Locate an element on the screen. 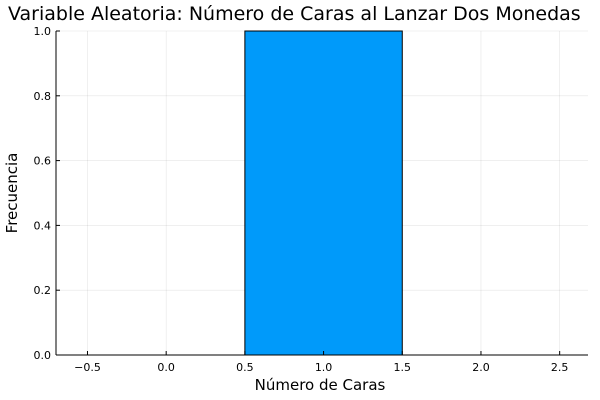 This screenshot has width=600, height=400. x-axis-label: Número de Caras is located at coordinates (320, 385).